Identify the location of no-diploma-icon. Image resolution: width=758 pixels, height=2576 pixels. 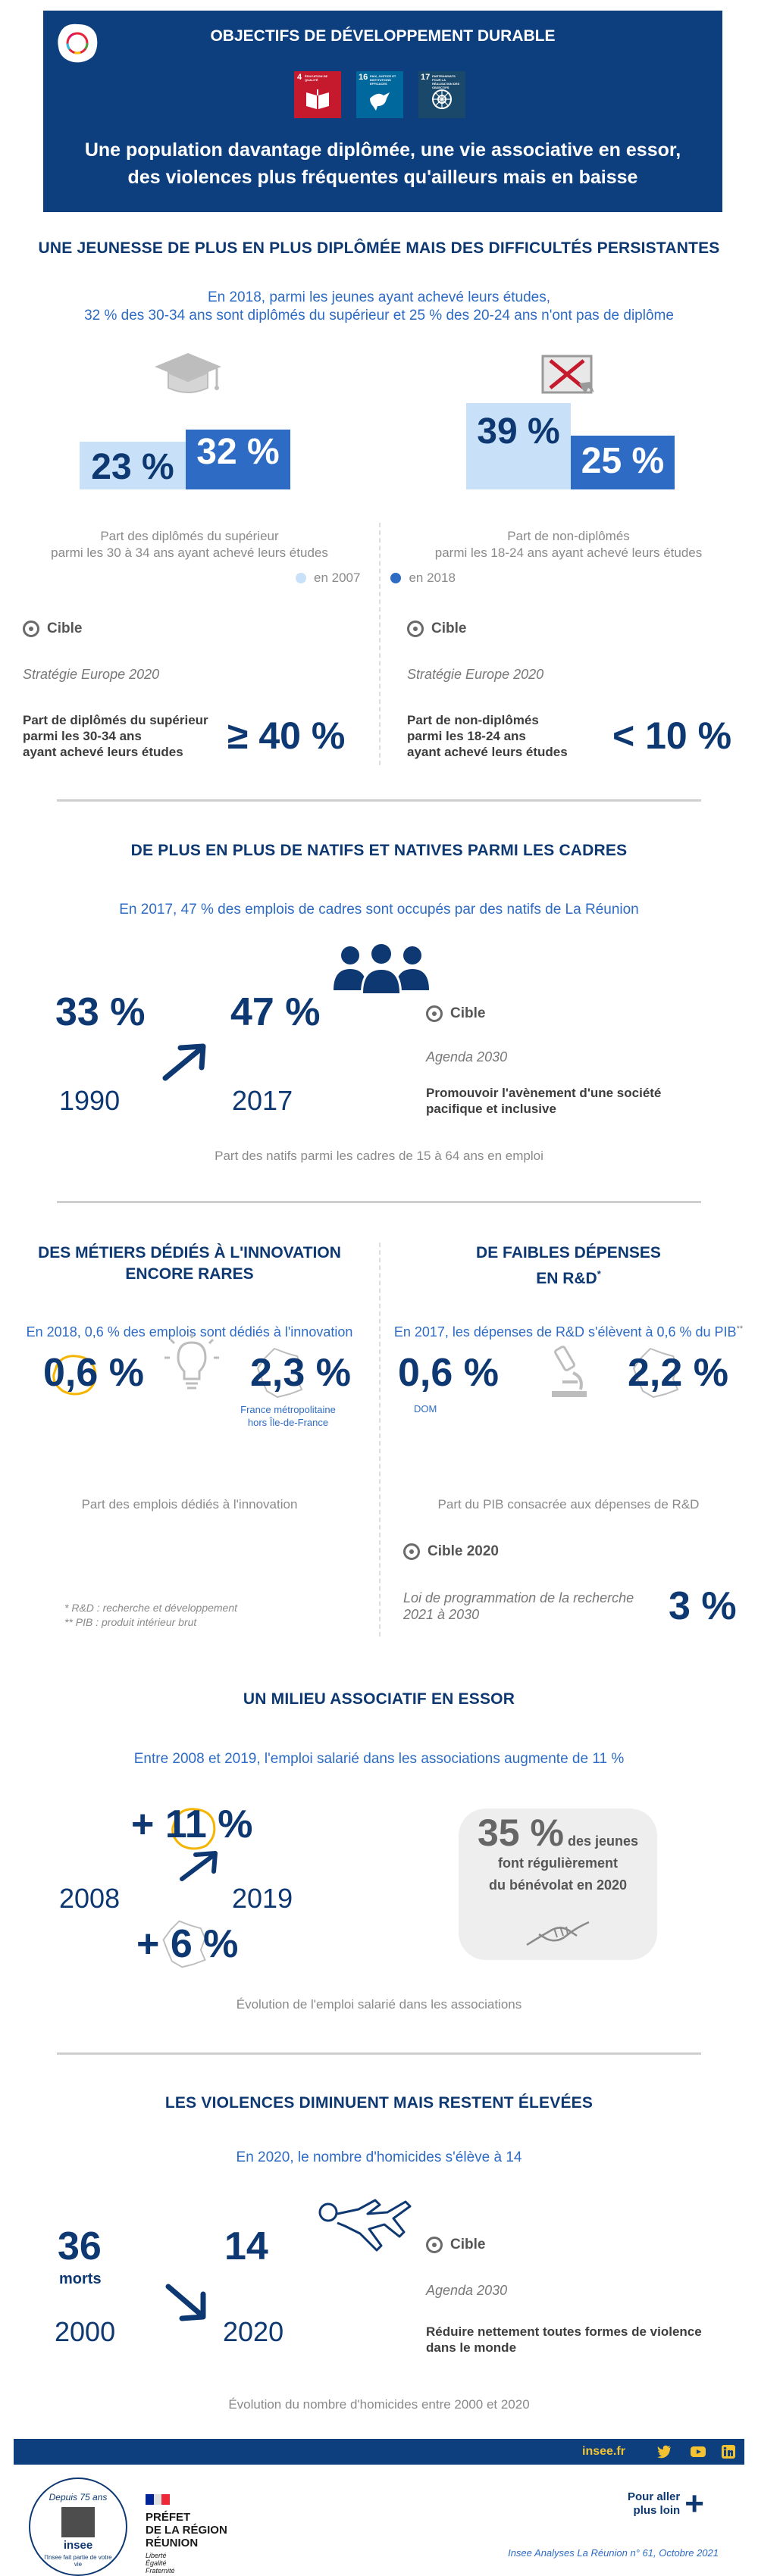
(567, 374).